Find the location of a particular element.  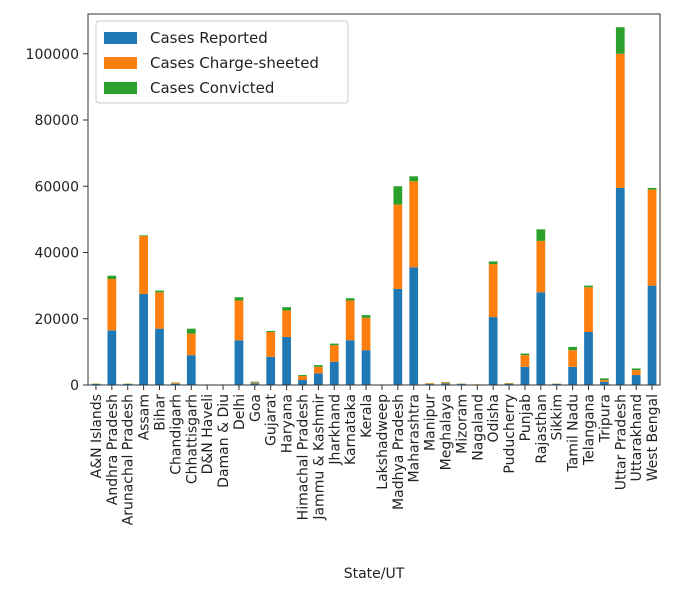

x-tick-label: Uttar Pradesh is located at coordinates (621, 442).